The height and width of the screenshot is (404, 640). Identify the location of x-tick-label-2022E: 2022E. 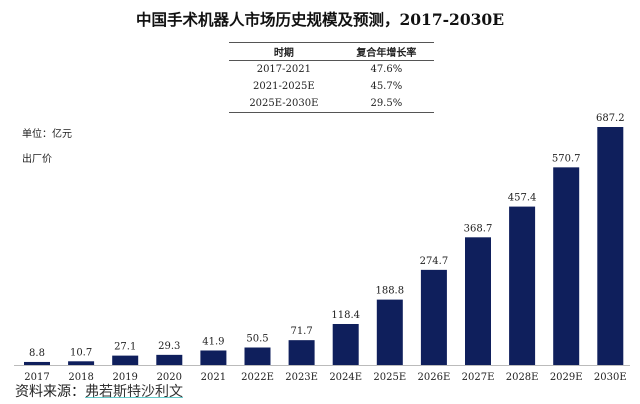
(257, 377).